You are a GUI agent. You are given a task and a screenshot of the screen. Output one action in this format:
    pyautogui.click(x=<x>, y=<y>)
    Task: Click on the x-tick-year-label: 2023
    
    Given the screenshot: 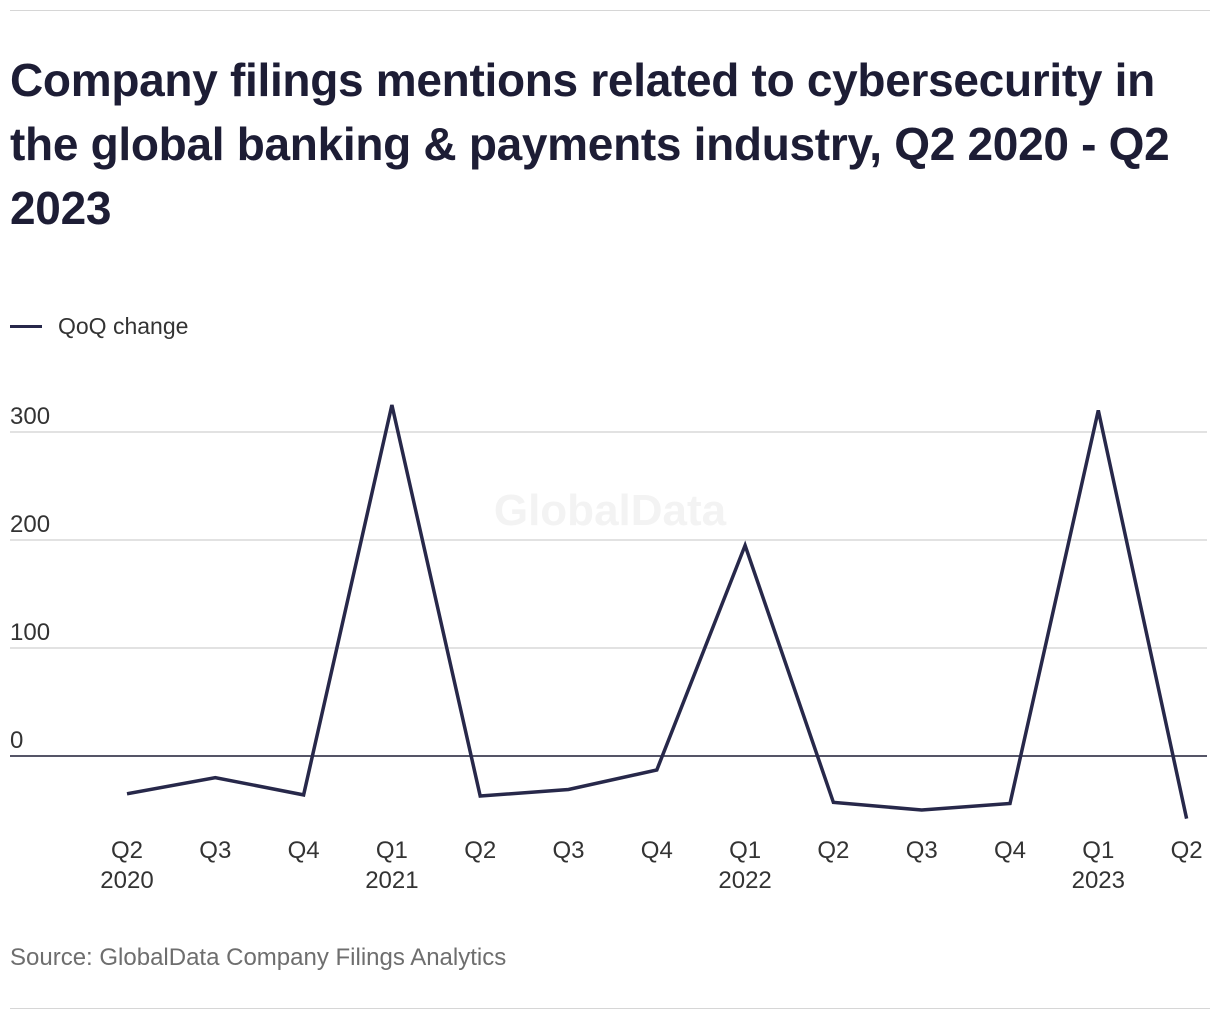 What is the action you would take?
    pyautogui.click(x=1098, y=880)
    